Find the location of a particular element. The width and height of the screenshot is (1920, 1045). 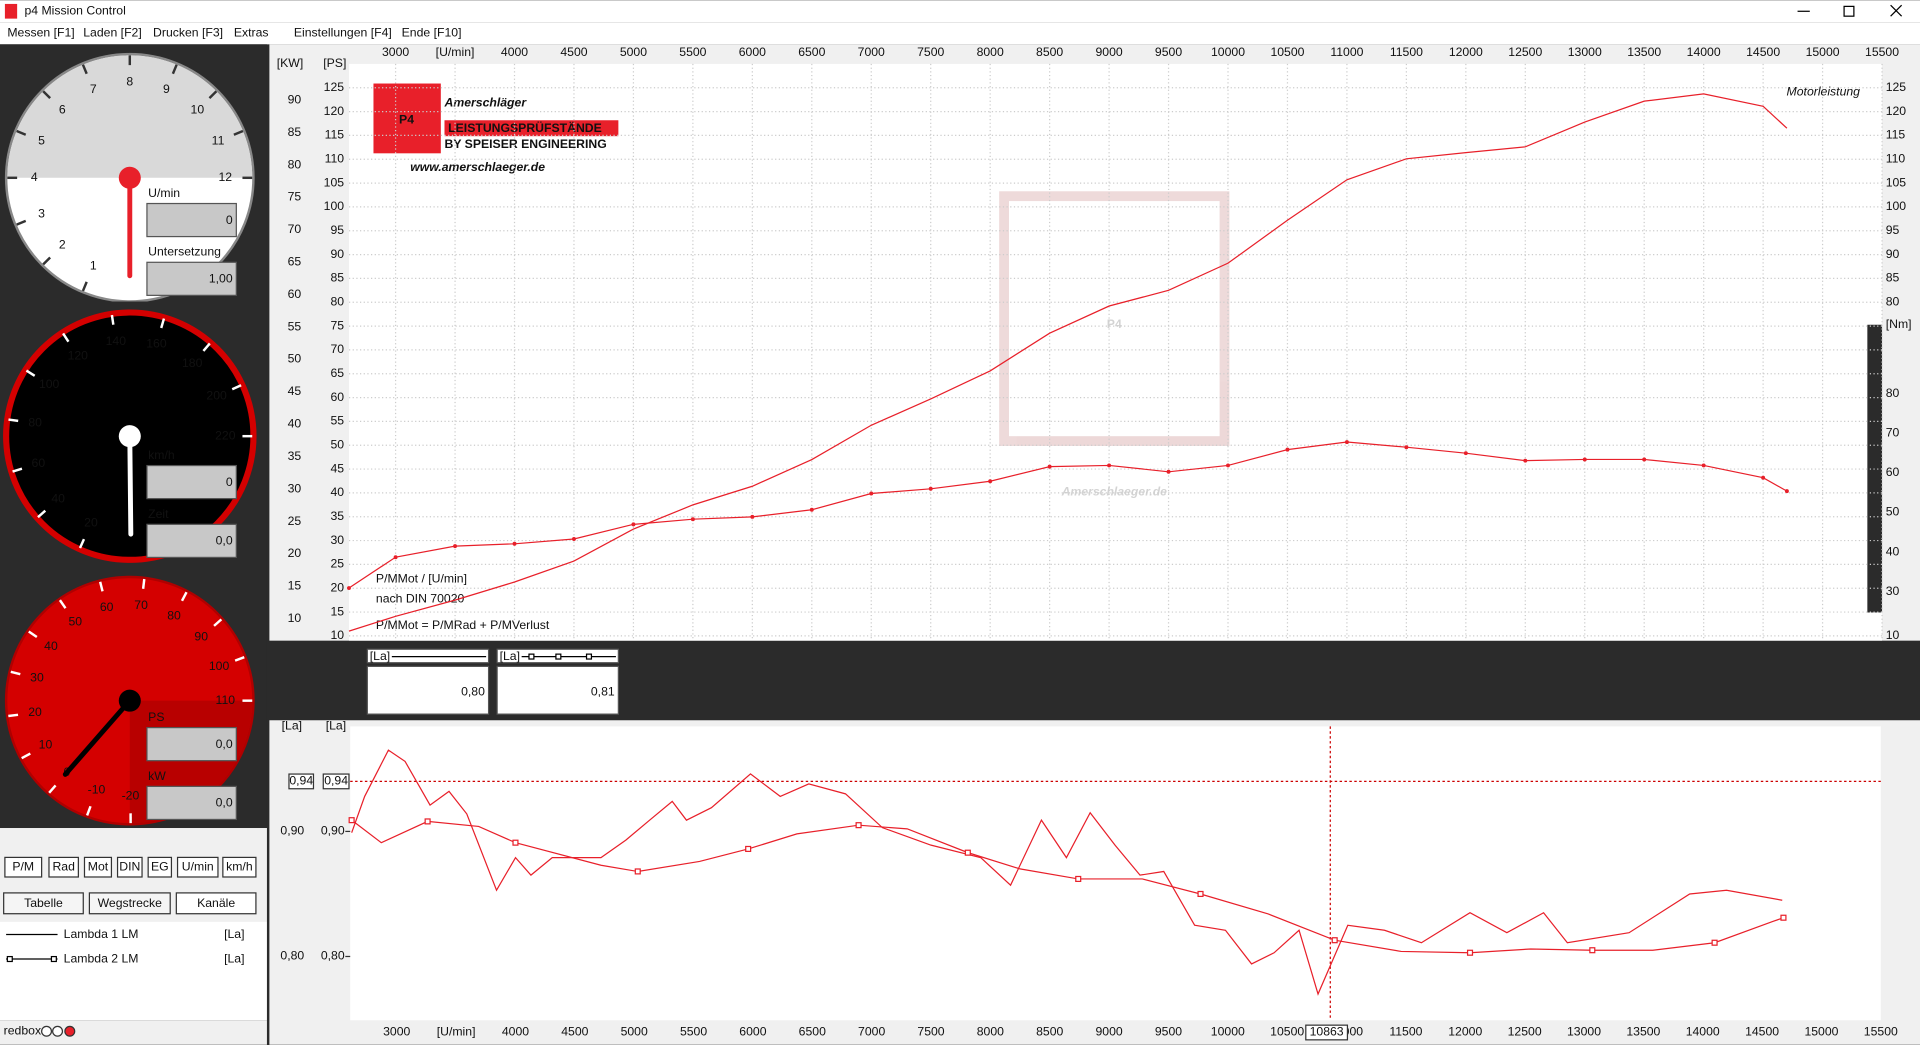

unit-button-label: km/h is located at coordinates (239, 866).